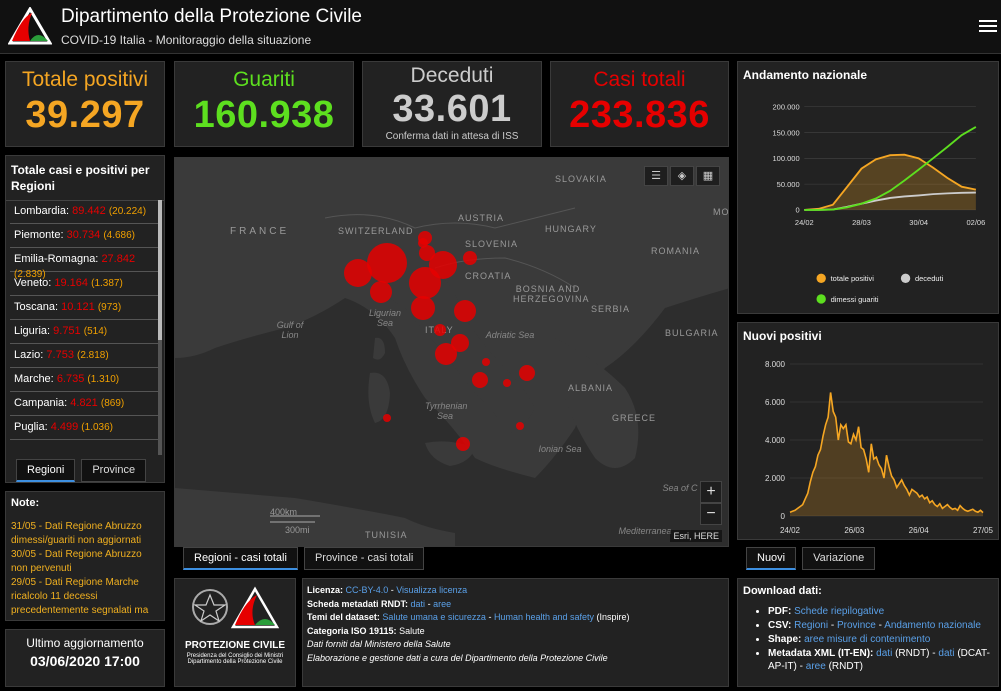 Image resolution: width=1001 pixels, height=691 pixels. Describe the element at coordinates (25, 503) in the screenshot. I see `notes-title: Note:` at that location.